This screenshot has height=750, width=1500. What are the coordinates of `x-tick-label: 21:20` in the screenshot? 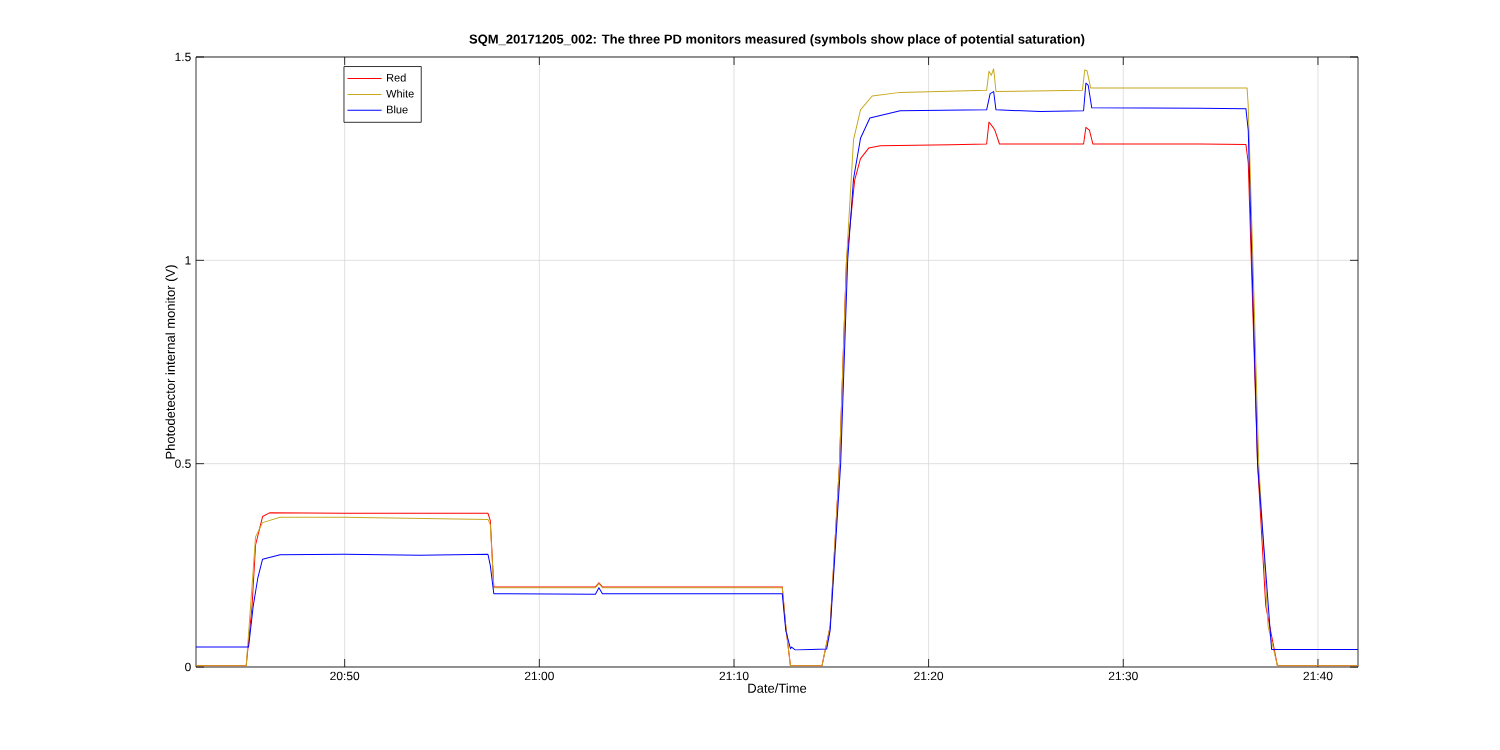 It's located at (929, 676).